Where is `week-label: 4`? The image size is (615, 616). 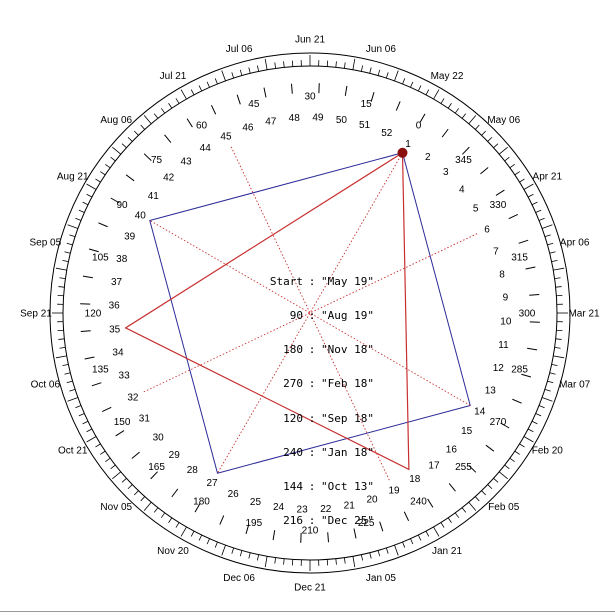 week-label: 4 is located at coordinates (462, 190).